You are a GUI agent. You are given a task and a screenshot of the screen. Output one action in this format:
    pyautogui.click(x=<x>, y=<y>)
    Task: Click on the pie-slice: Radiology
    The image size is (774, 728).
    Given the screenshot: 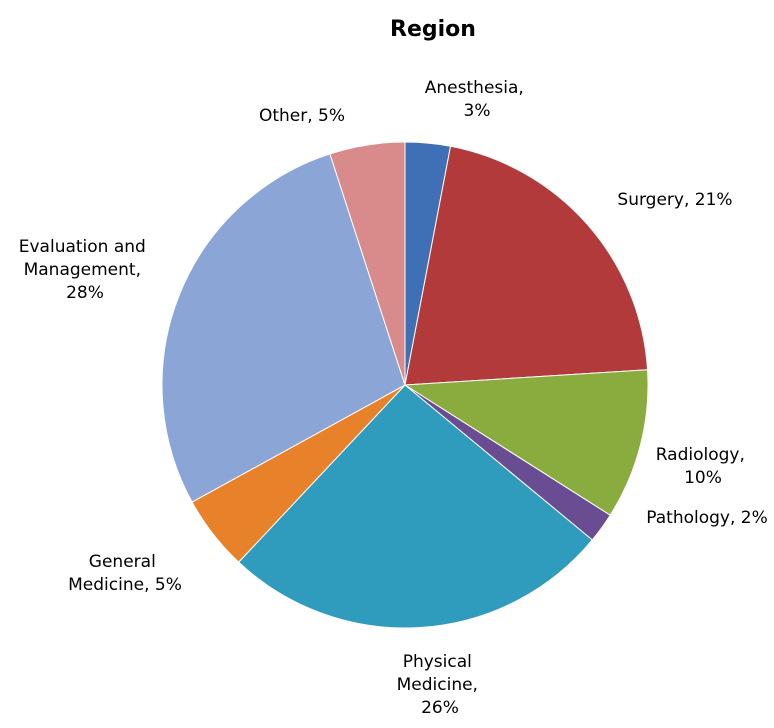 What is the action you would take?
    pyautogui.click(x=526, y=442)
    